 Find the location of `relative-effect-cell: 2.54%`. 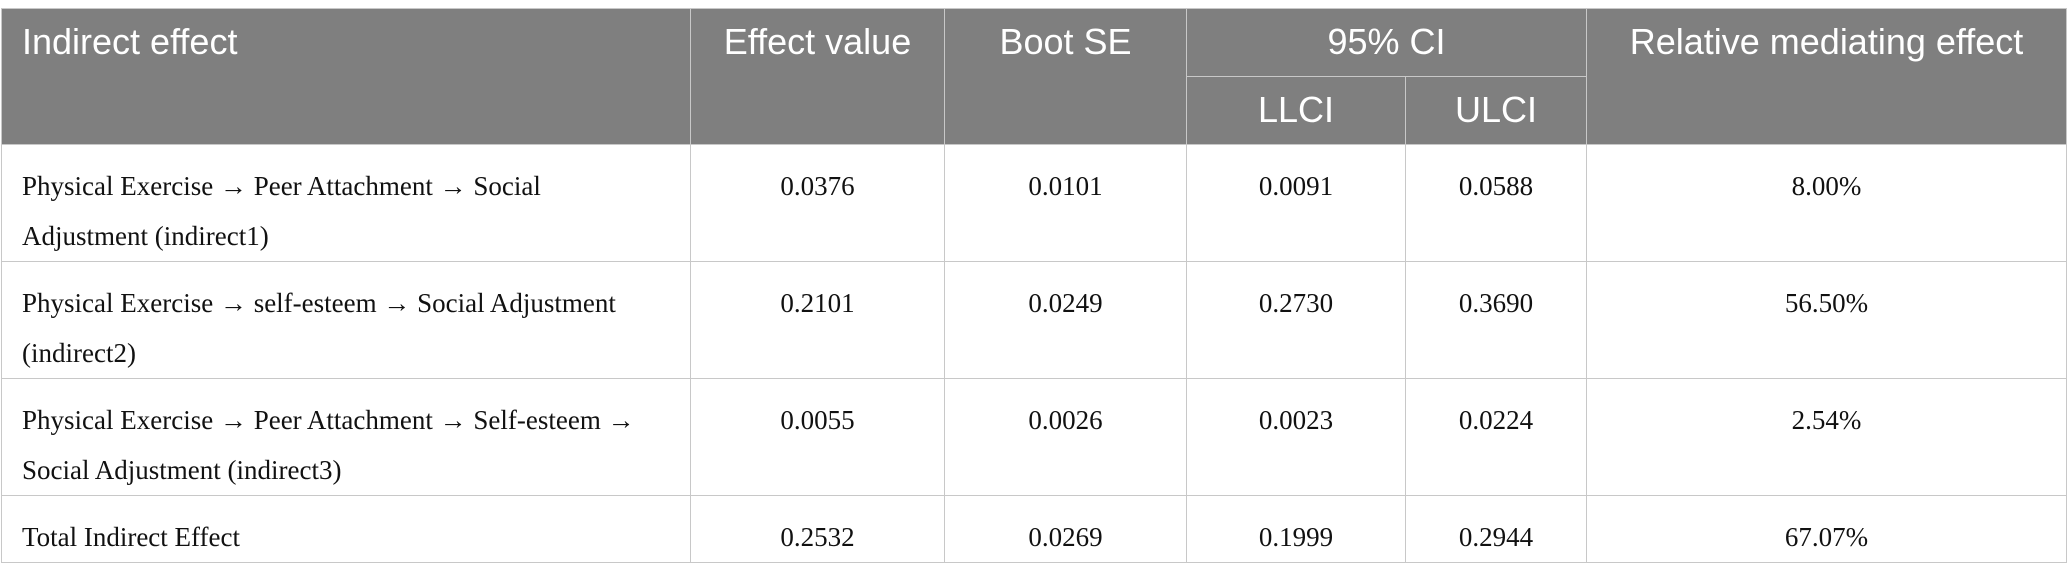

relative-effect-cell: 2.54% is located at coordinates (1826, 437).